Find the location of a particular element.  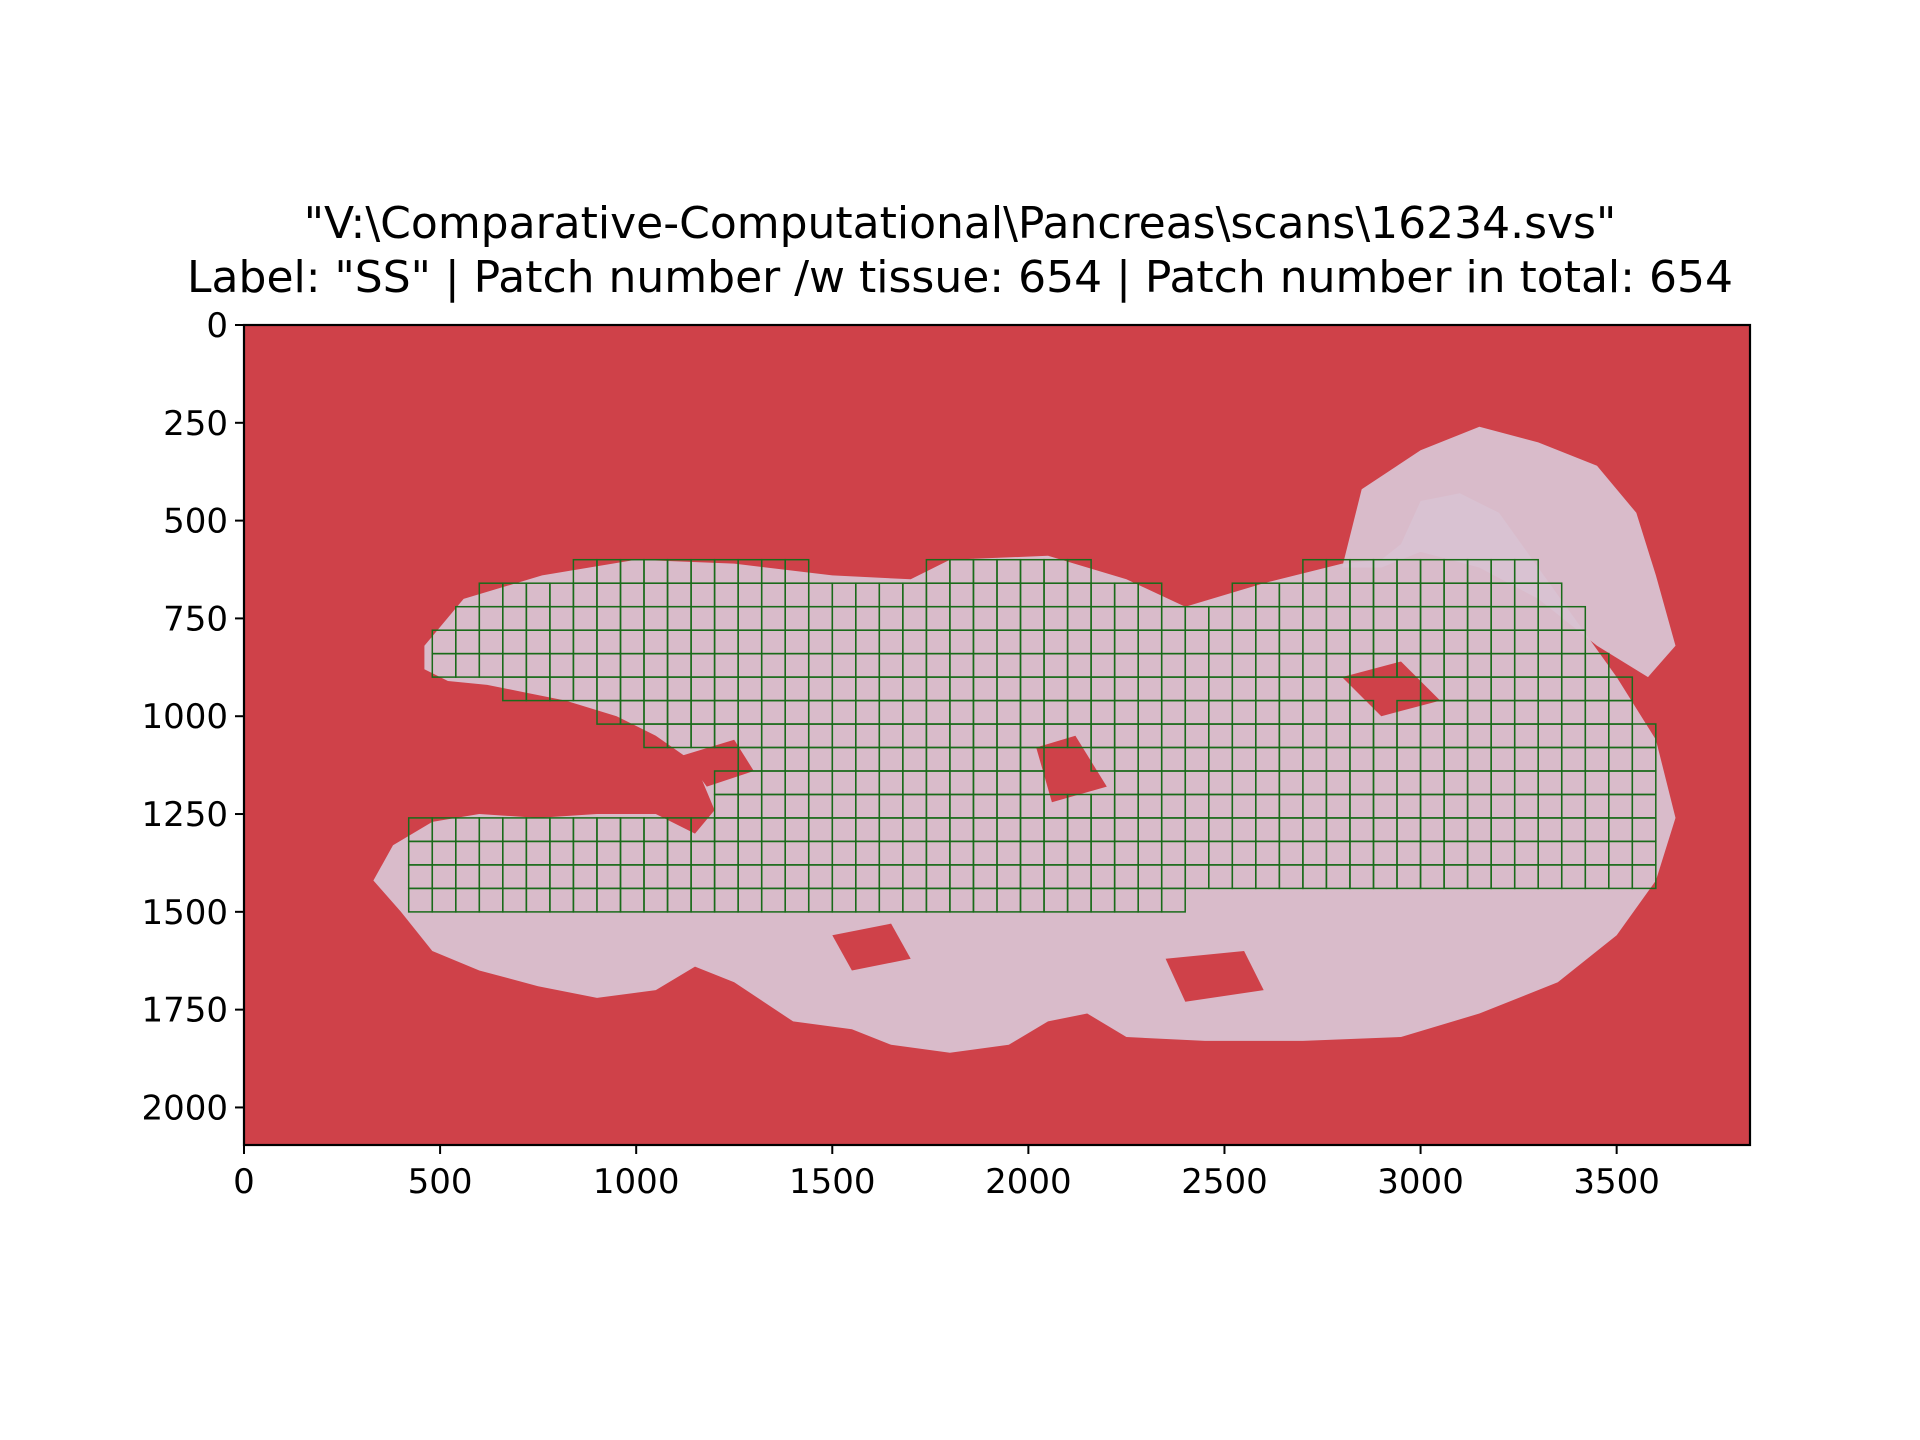

y-tick-label: 0 is located at coordinates (217, 326).